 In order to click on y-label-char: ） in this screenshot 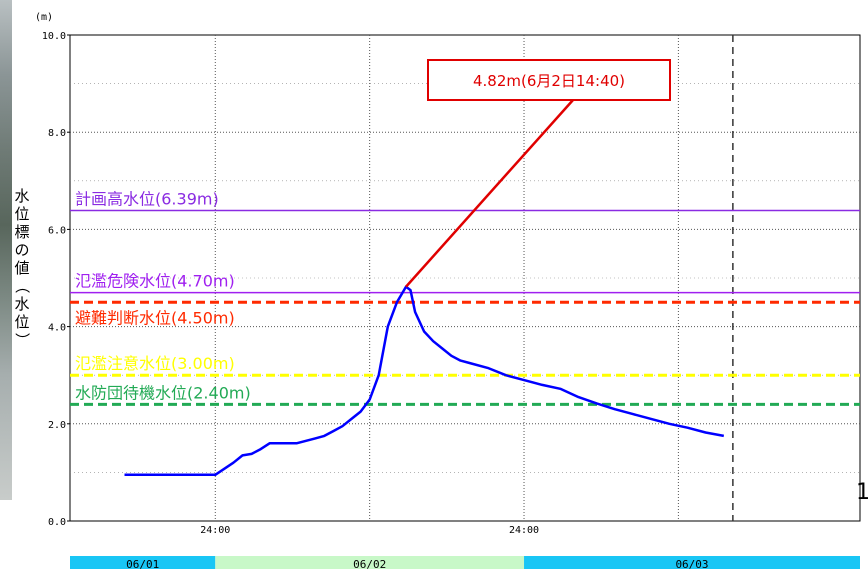, I will do `click(22, 339)`.